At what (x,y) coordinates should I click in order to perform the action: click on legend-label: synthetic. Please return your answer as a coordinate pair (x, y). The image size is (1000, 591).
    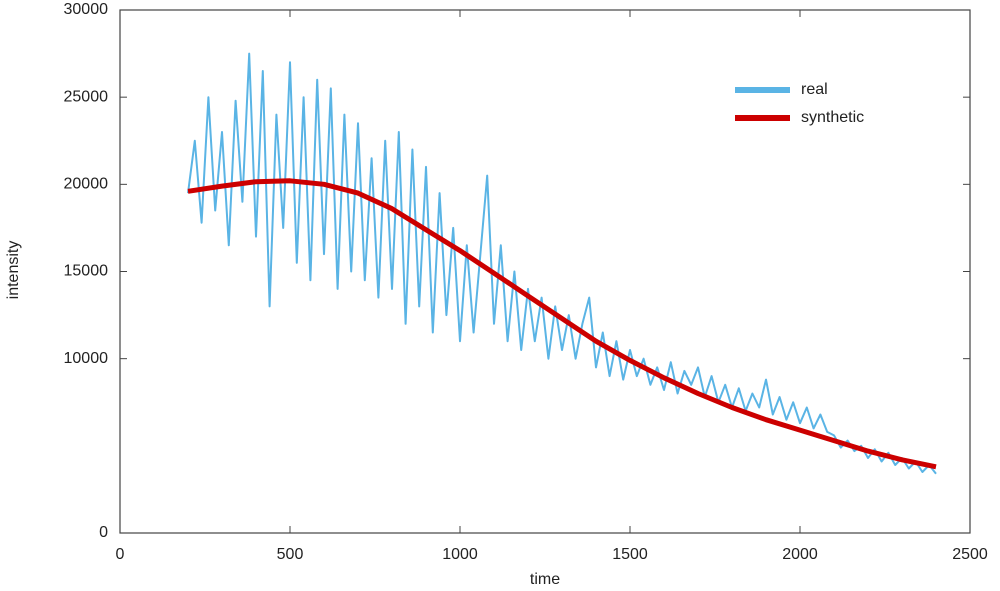
    Looking at the image, I should click on (832, 117).